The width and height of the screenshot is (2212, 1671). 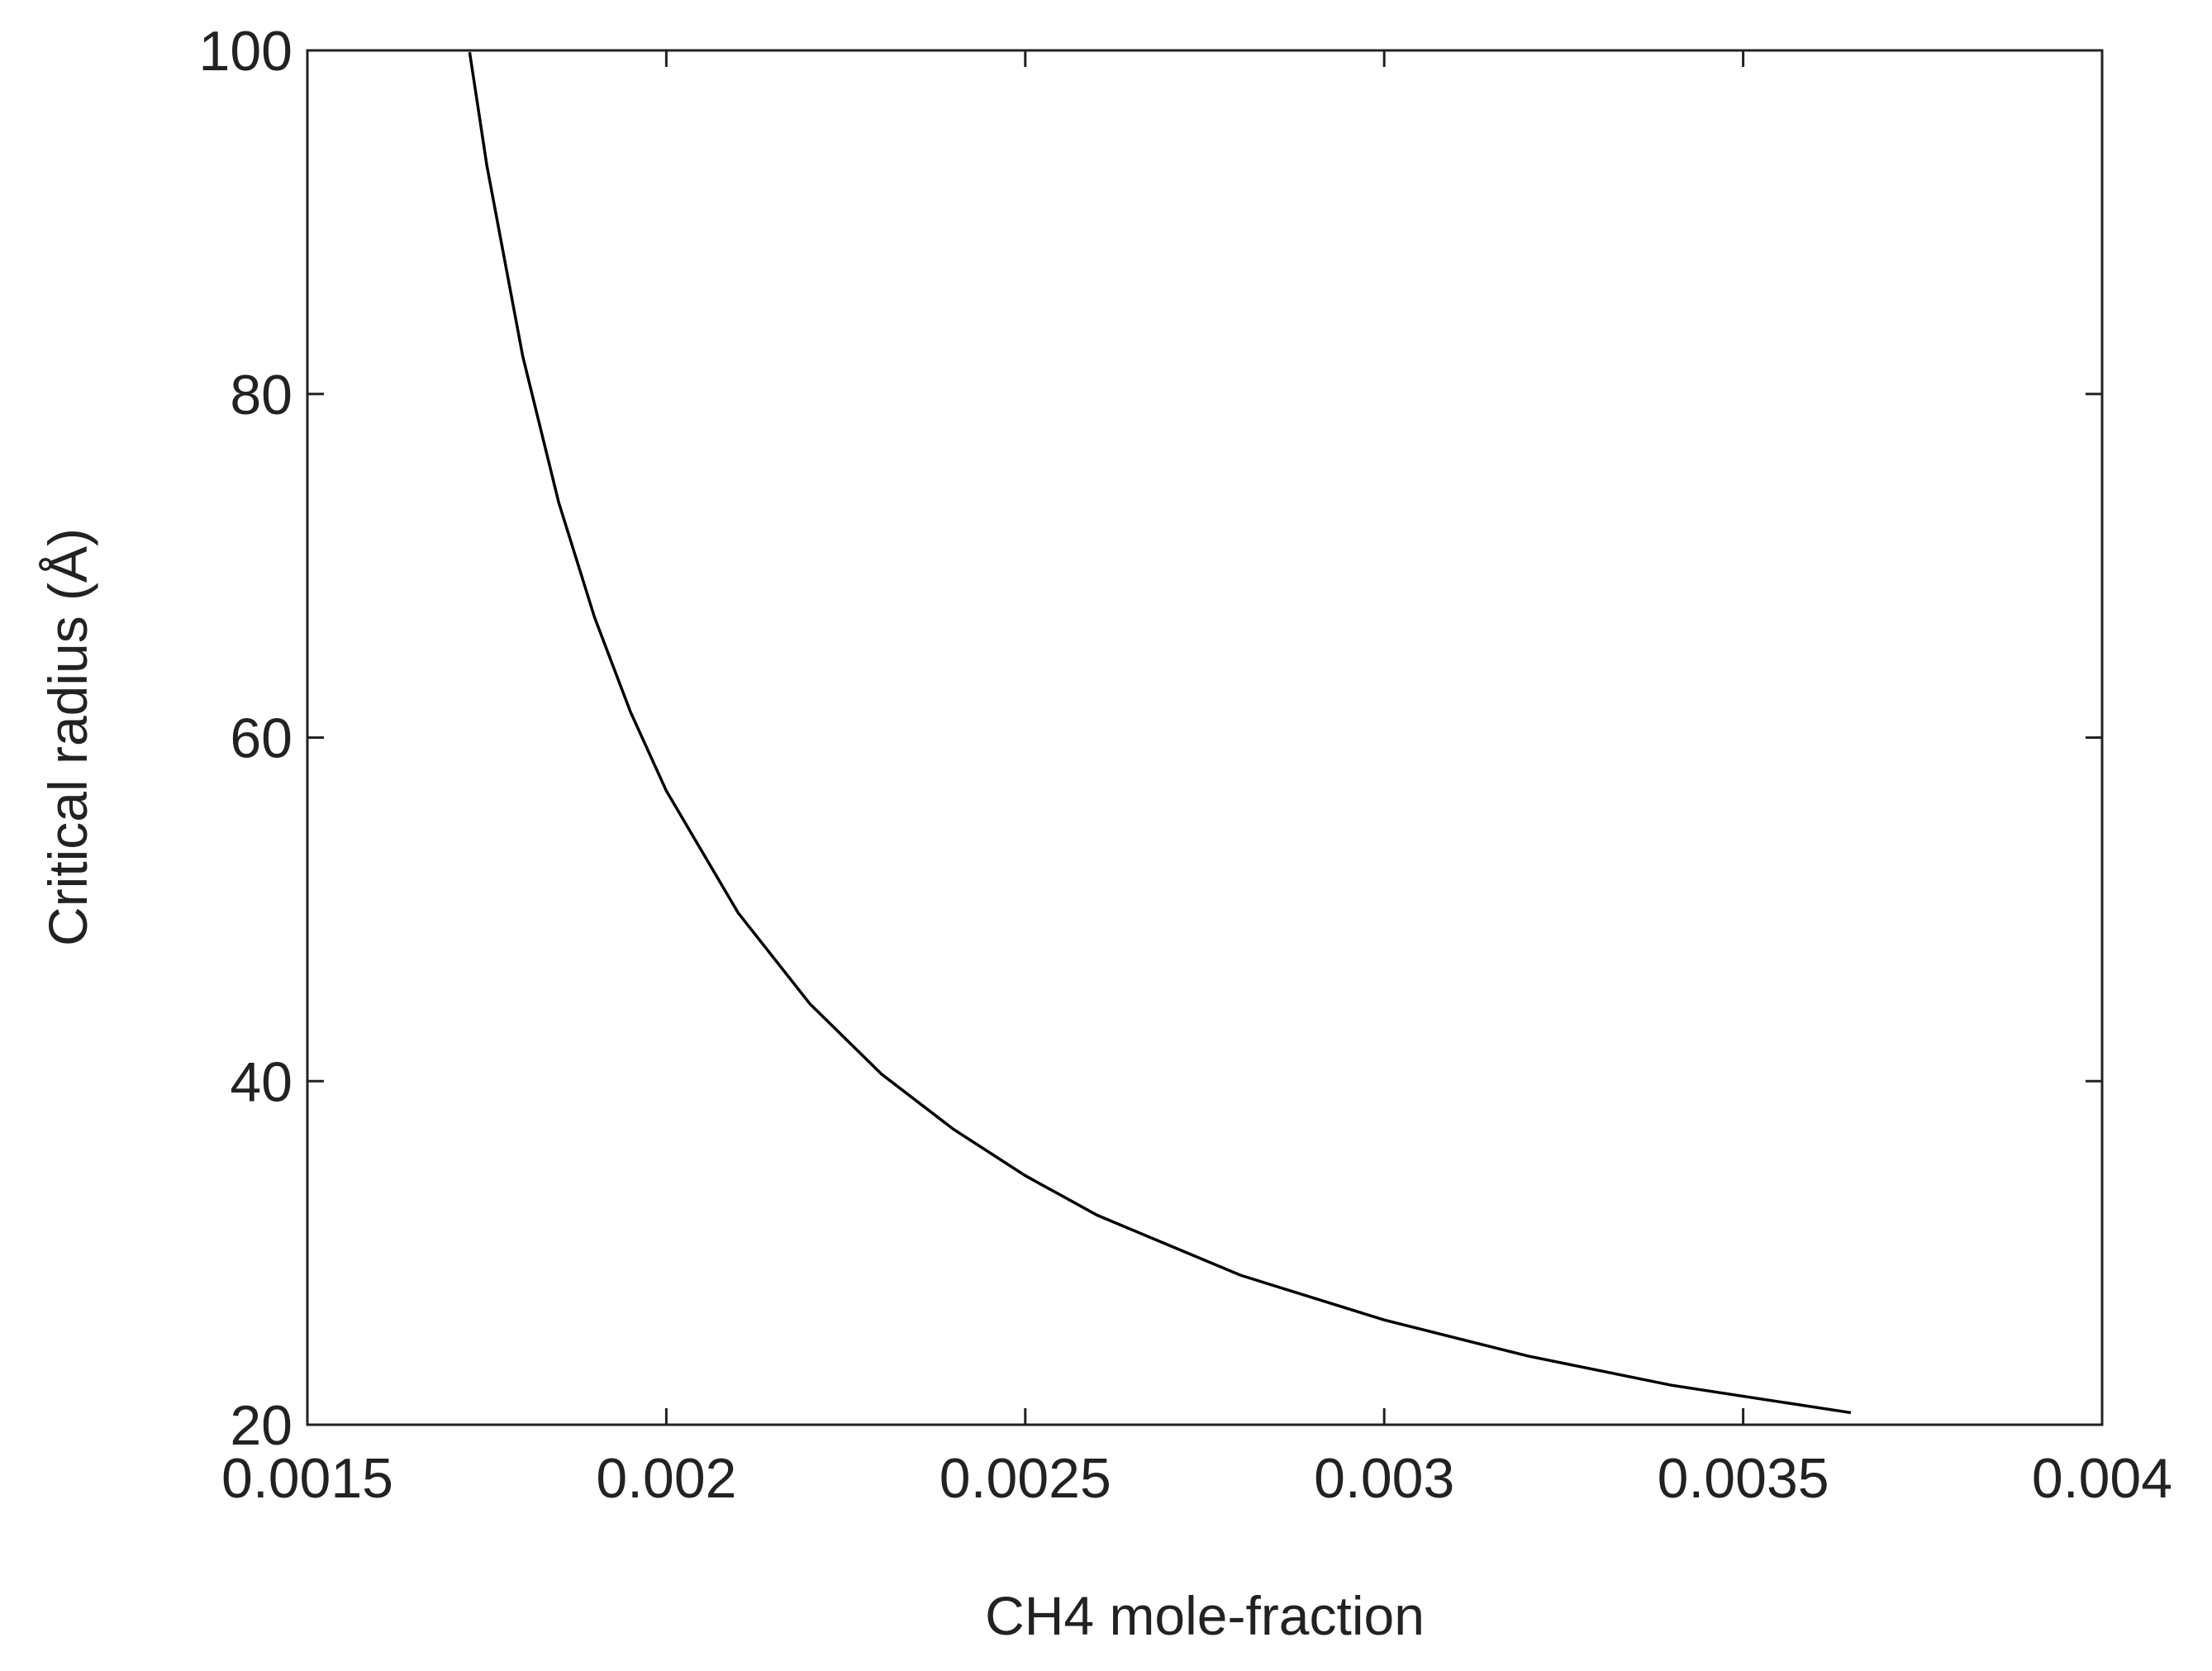 I want to click on y-tick-label: 40, so click(x=261, y=1081).